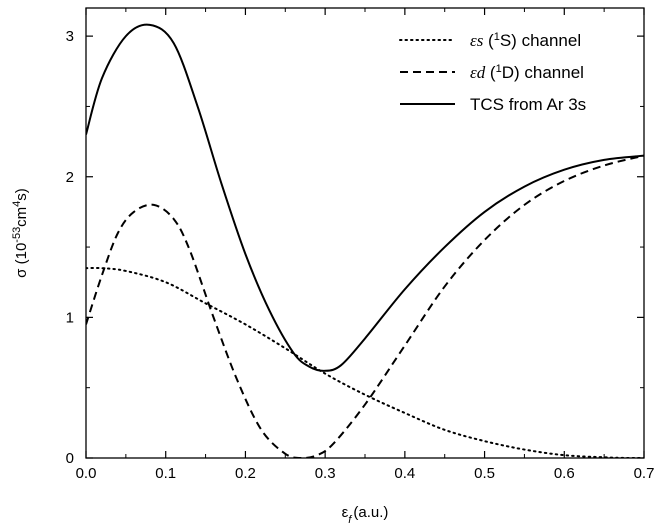 Image resolution: width=656 pixels, height=532 pixels. What do you see at coordinates (484, 473) in the screenshot?
I see `x-tick-label: 0.5` at bounding box center [484, 473].